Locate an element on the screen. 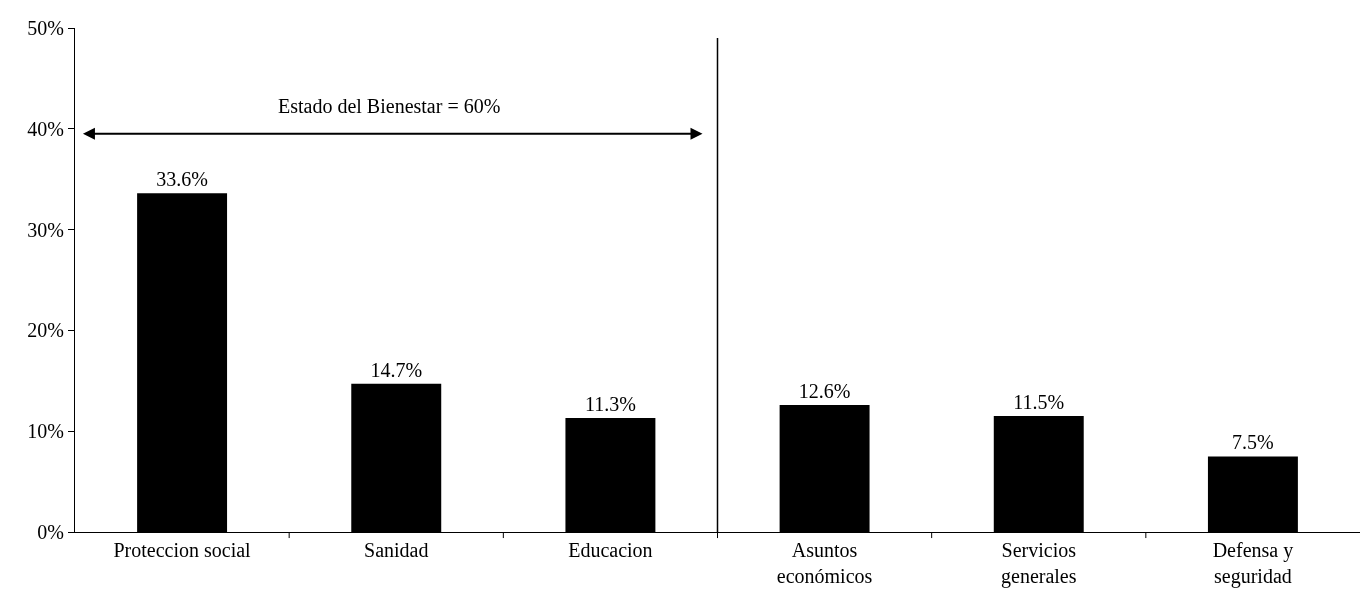 This screenshot has width=1365, height=612. x-tick-label: Asuntos económicos is located at coordinates (824, 563).